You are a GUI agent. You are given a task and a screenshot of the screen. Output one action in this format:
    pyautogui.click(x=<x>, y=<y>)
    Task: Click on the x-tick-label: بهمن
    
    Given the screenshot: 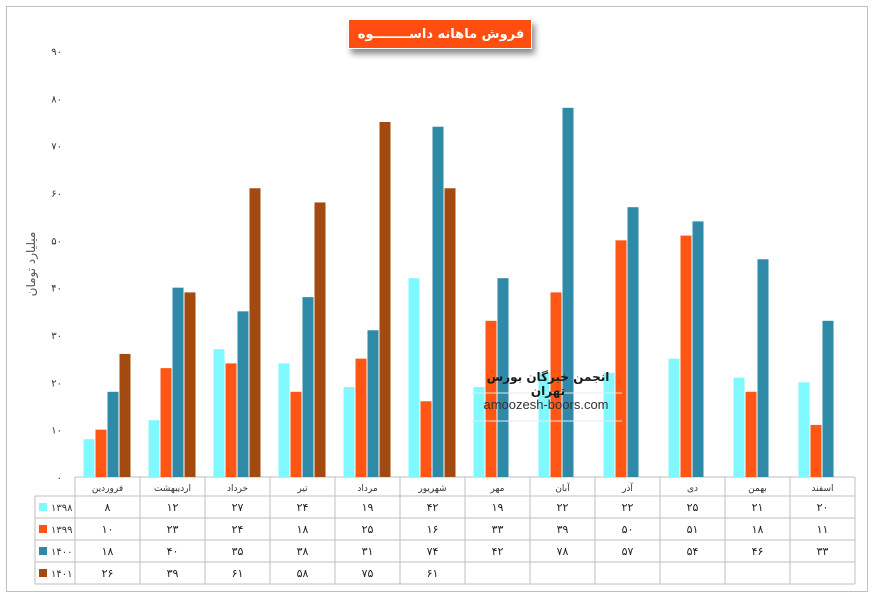 What is the action you would take?
    pyautogui.click(x=757, y=489)
    